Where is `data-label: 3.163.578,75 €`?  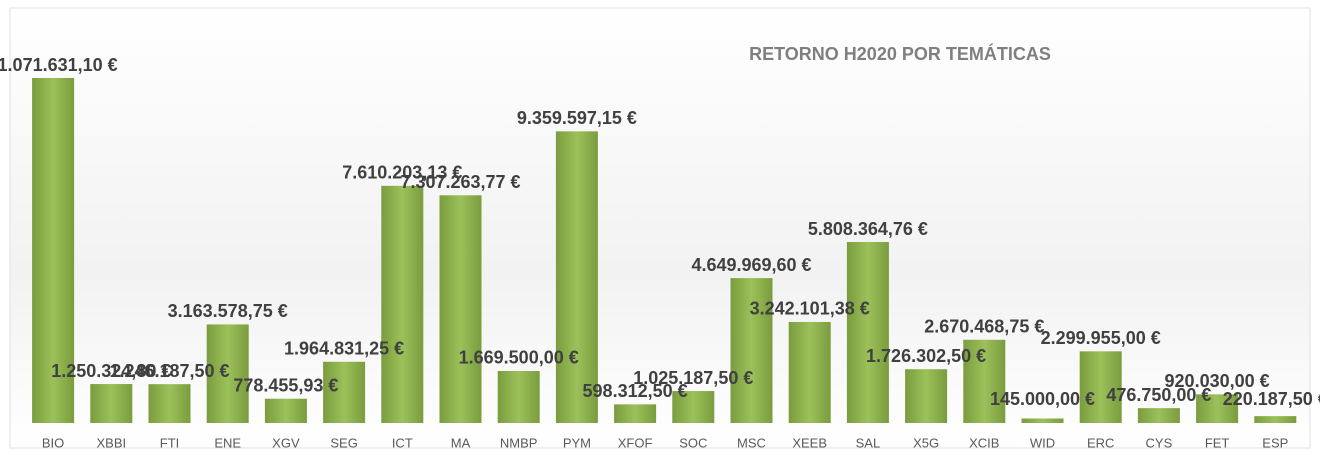 data-label: 3.163.578,75 € is located at coordinates (228, 311).